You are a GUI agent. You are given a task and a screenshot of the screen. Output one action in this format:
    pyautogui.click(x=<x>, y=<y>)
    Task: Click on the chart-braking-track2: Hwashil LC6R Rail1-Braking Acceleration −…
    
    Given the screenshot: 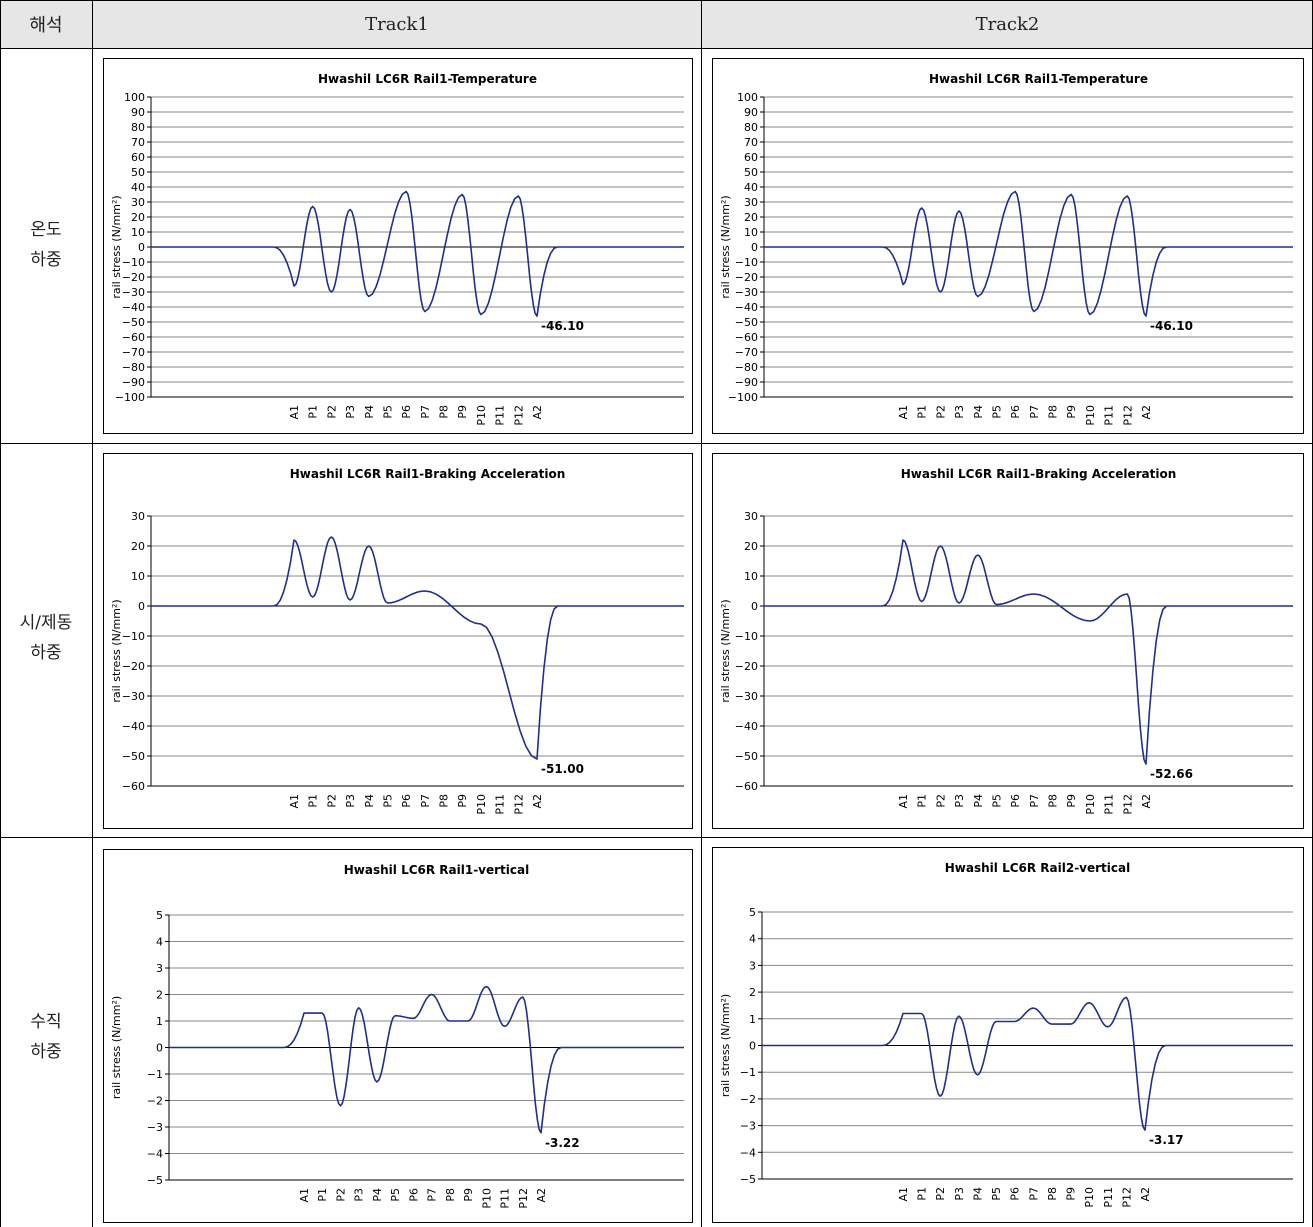 What is the action you would take?
    pyautogui.click(x=1008, y=641)
    